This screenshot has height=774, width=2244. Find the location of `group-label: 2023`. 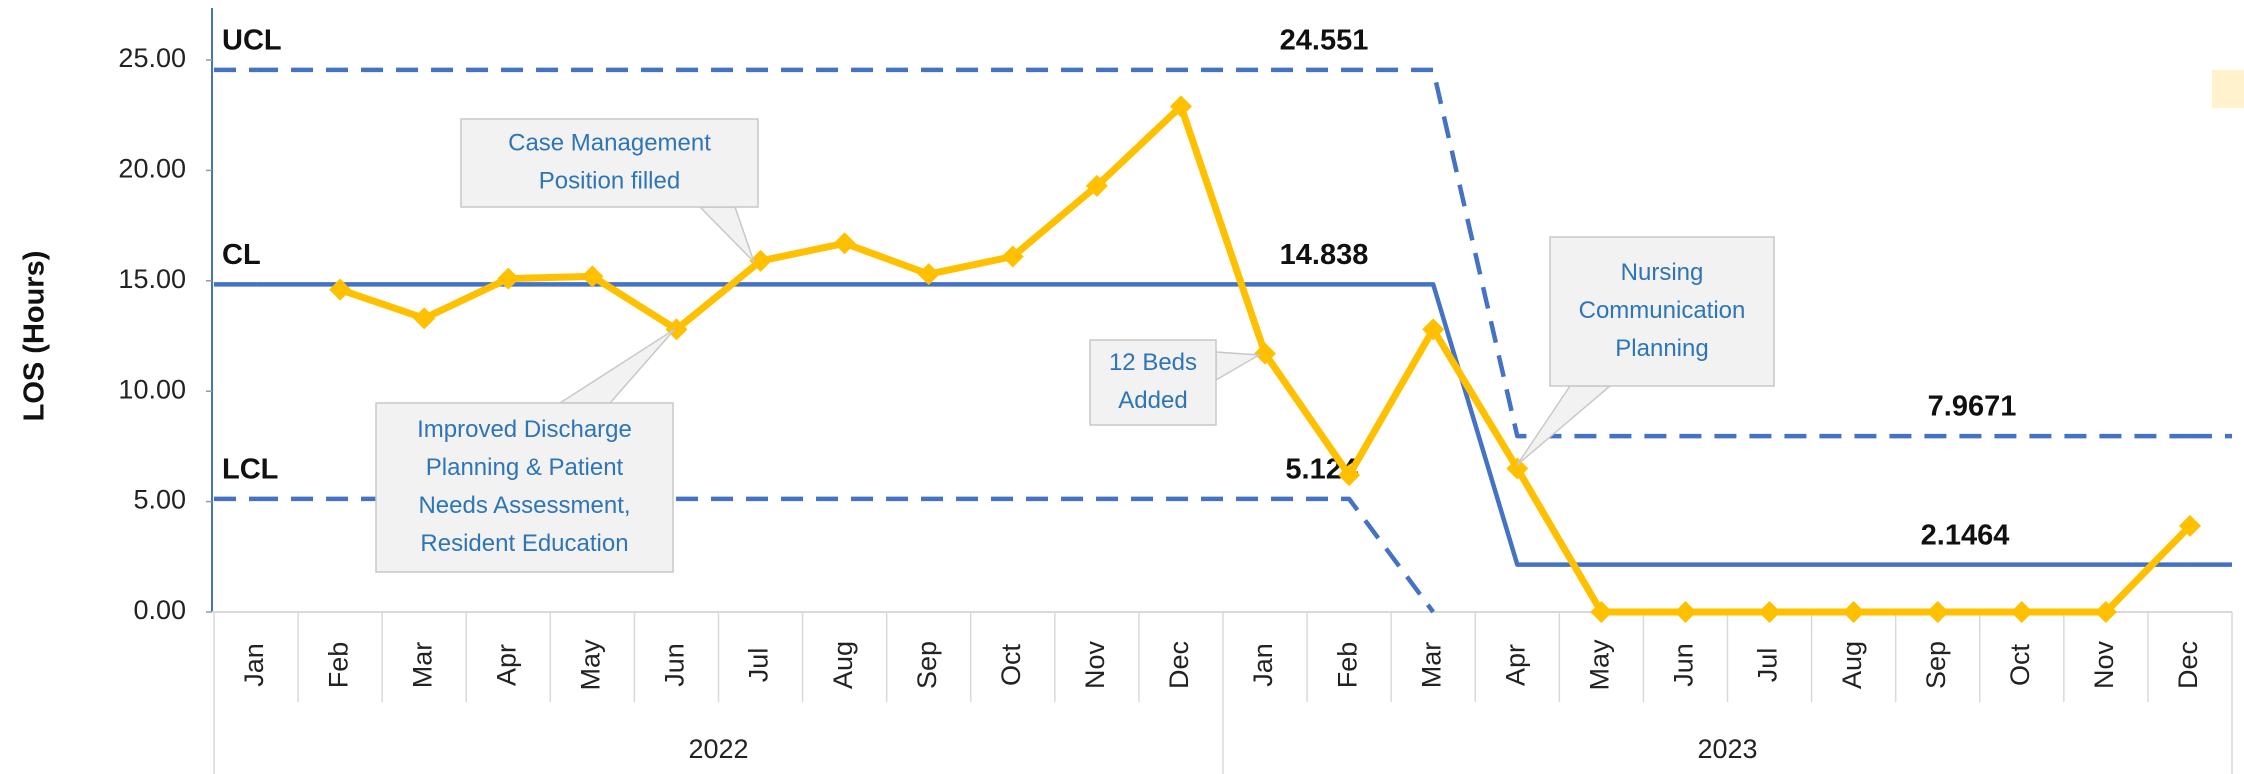

group-label: 2023 is located at coordinates (1727, 749).